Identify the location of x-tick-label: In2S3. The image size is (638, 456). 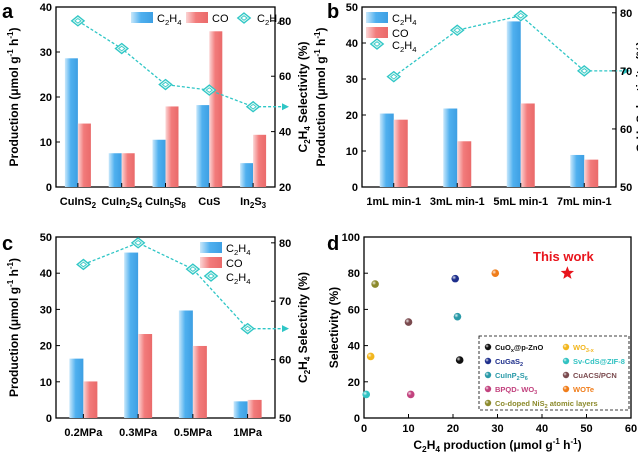
(253, 203).